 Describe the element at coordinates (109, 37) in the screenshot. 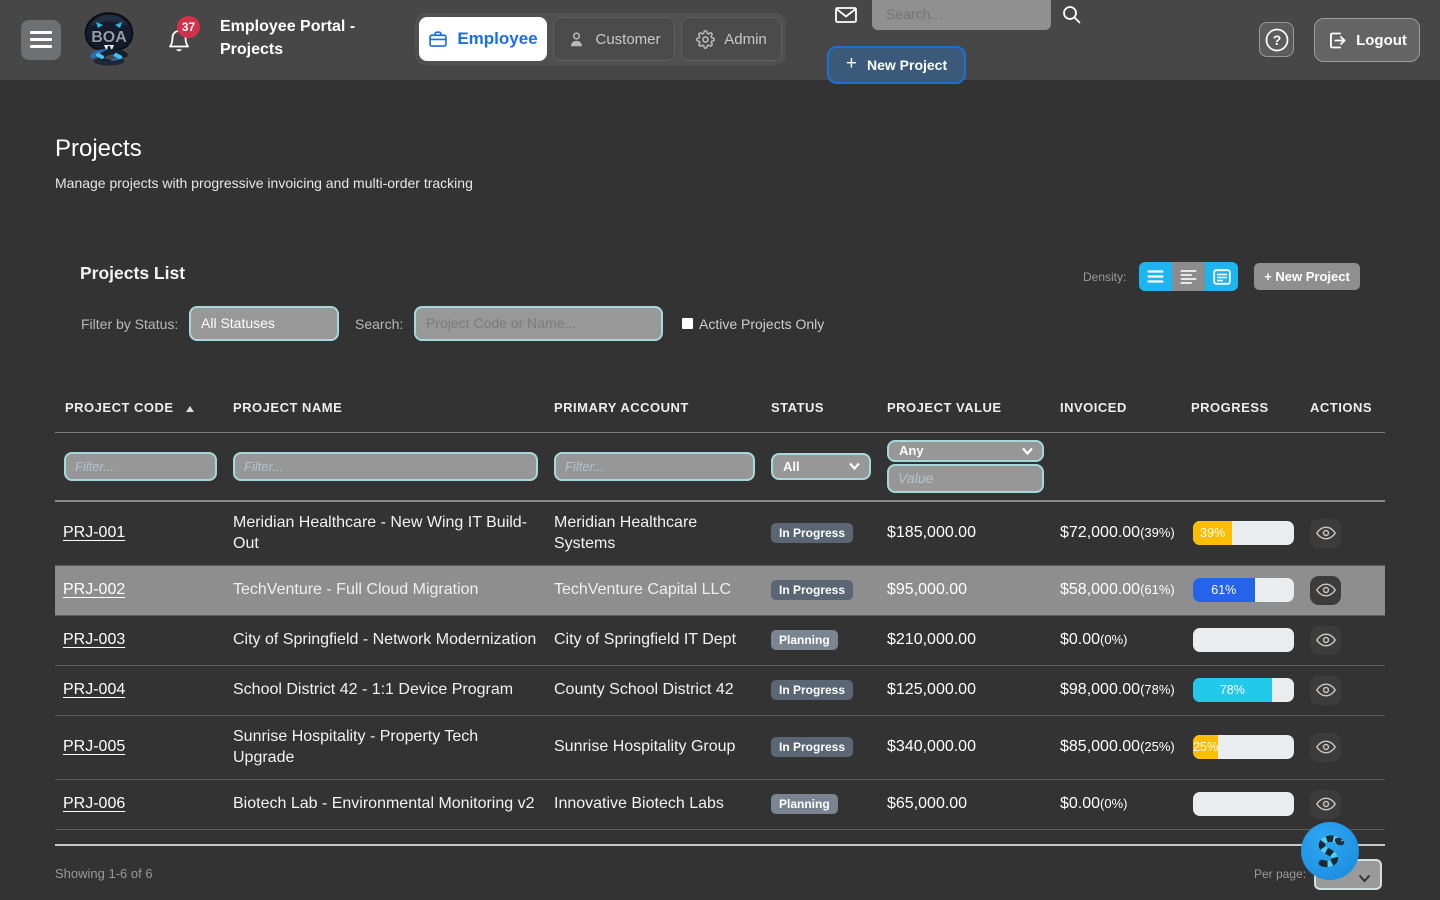

I see `svg-text: BOA` at that location.